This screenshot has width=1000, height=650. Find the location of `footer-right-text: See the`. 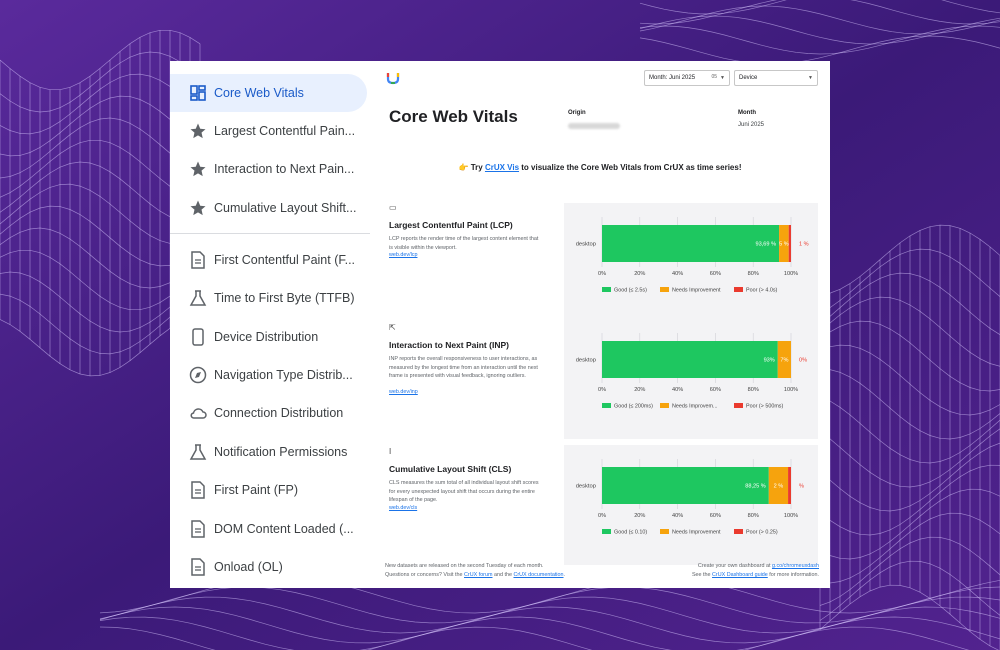

footer-right-text: See the is located at coordinates (702, 575).